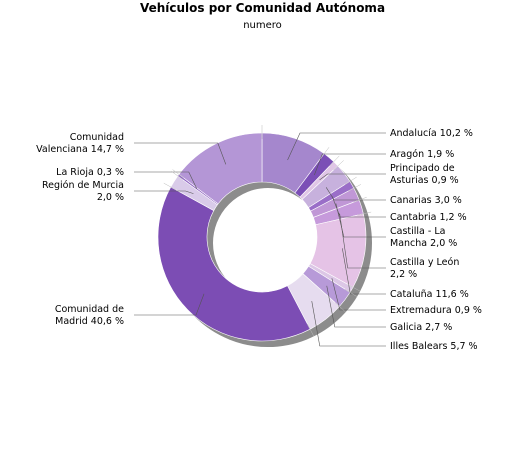 The height and width of the screenshot is (450, 525). What do you see at coordinates (110, 197) in the screenshot?
I see `slice-label-line: 2,0 %` at bounding box center [110, 197].